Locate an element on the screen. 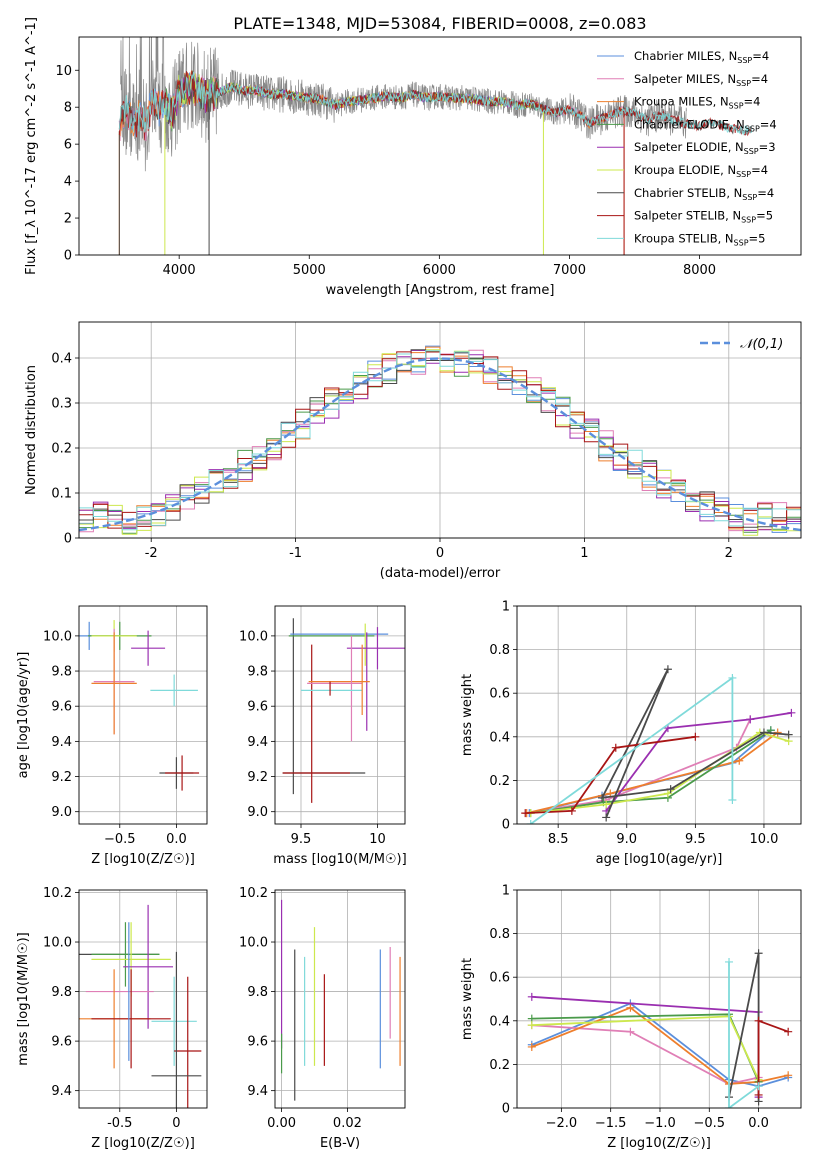 This screenshot has width=819, height=1170. series-marker-salpeter_elodie is located at coordinates (750, 719).